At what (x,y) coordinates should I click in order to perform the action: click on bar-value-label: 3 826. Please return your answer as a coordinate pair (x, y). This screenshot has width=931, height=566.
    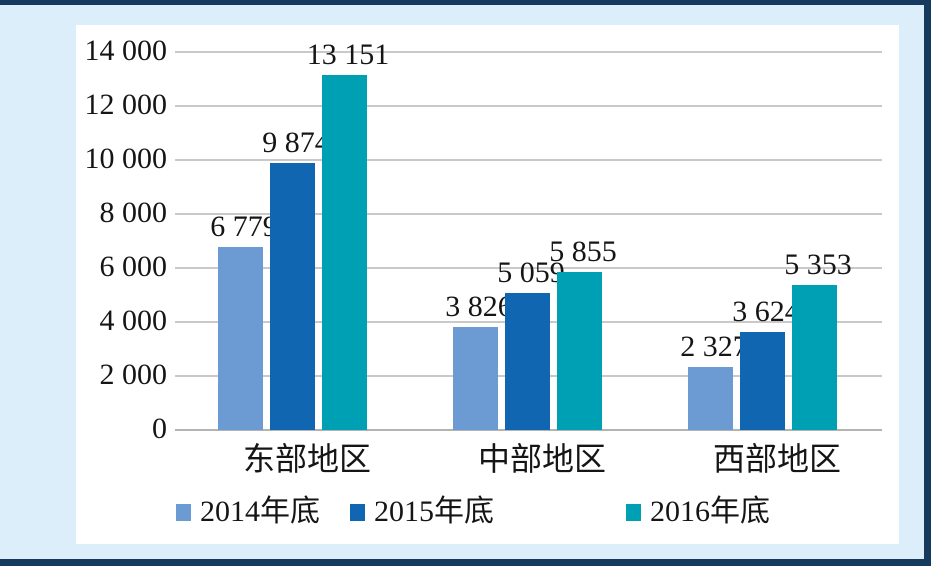
    Looking at the image, I should click on (479, 306).